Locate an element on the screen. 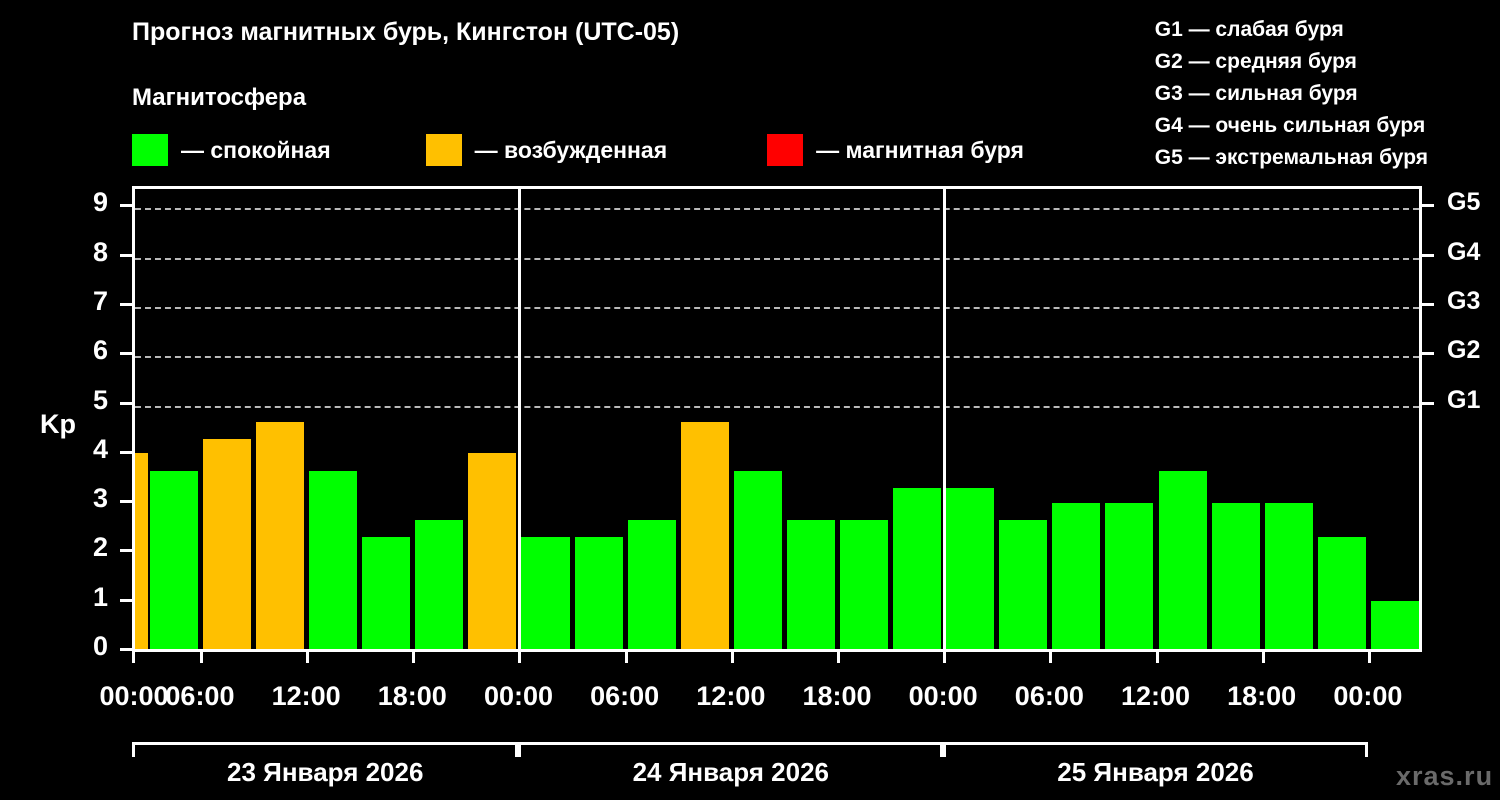  legend-item-quiet: — спокойная is located at coordinates (231, 150).